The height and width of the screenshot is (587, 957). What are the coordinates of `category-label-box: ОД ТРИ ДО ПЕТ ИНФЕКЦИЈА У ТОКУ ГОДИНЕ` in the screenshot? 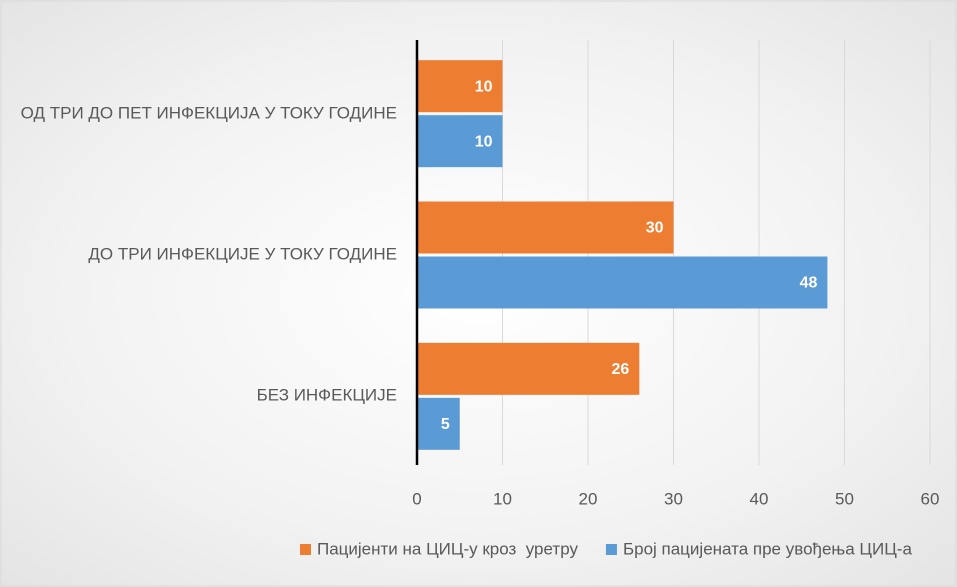 It's located at (202, 113).